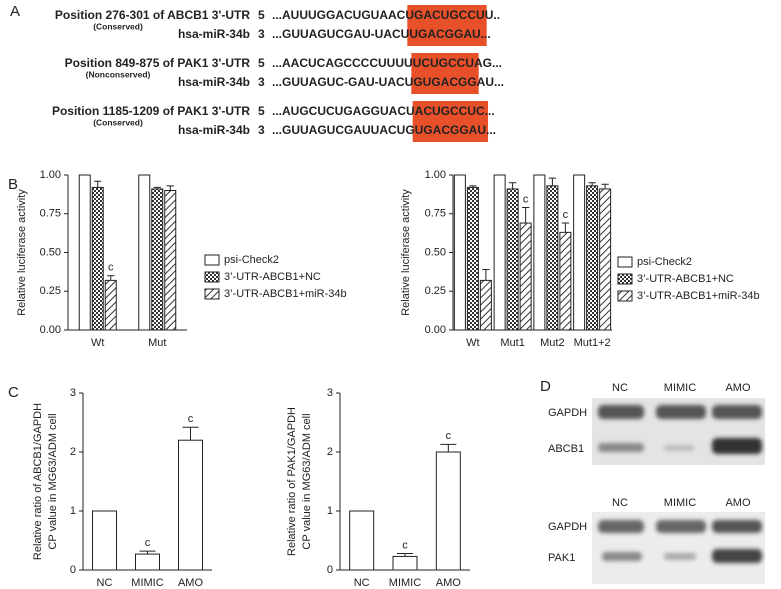 The width and height of the screenshot is (781, 589). What do you see at coordinates (343, 130) in the screenshot?
I see `sequence: ...GUUAGUCGAUUACUG` at bounding box center [343, 130].